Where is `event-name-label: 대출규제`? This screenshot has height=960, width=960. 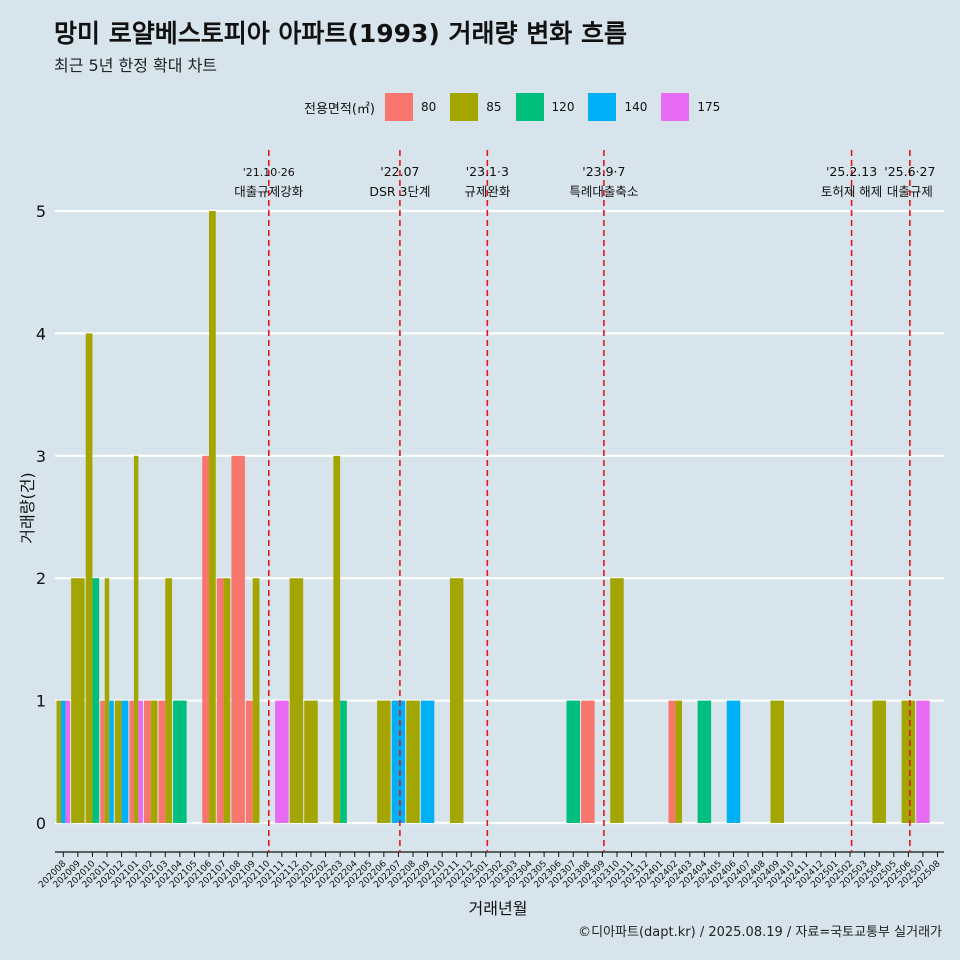 event-name-label: 대출규제 is located at coordinates (910, 191).